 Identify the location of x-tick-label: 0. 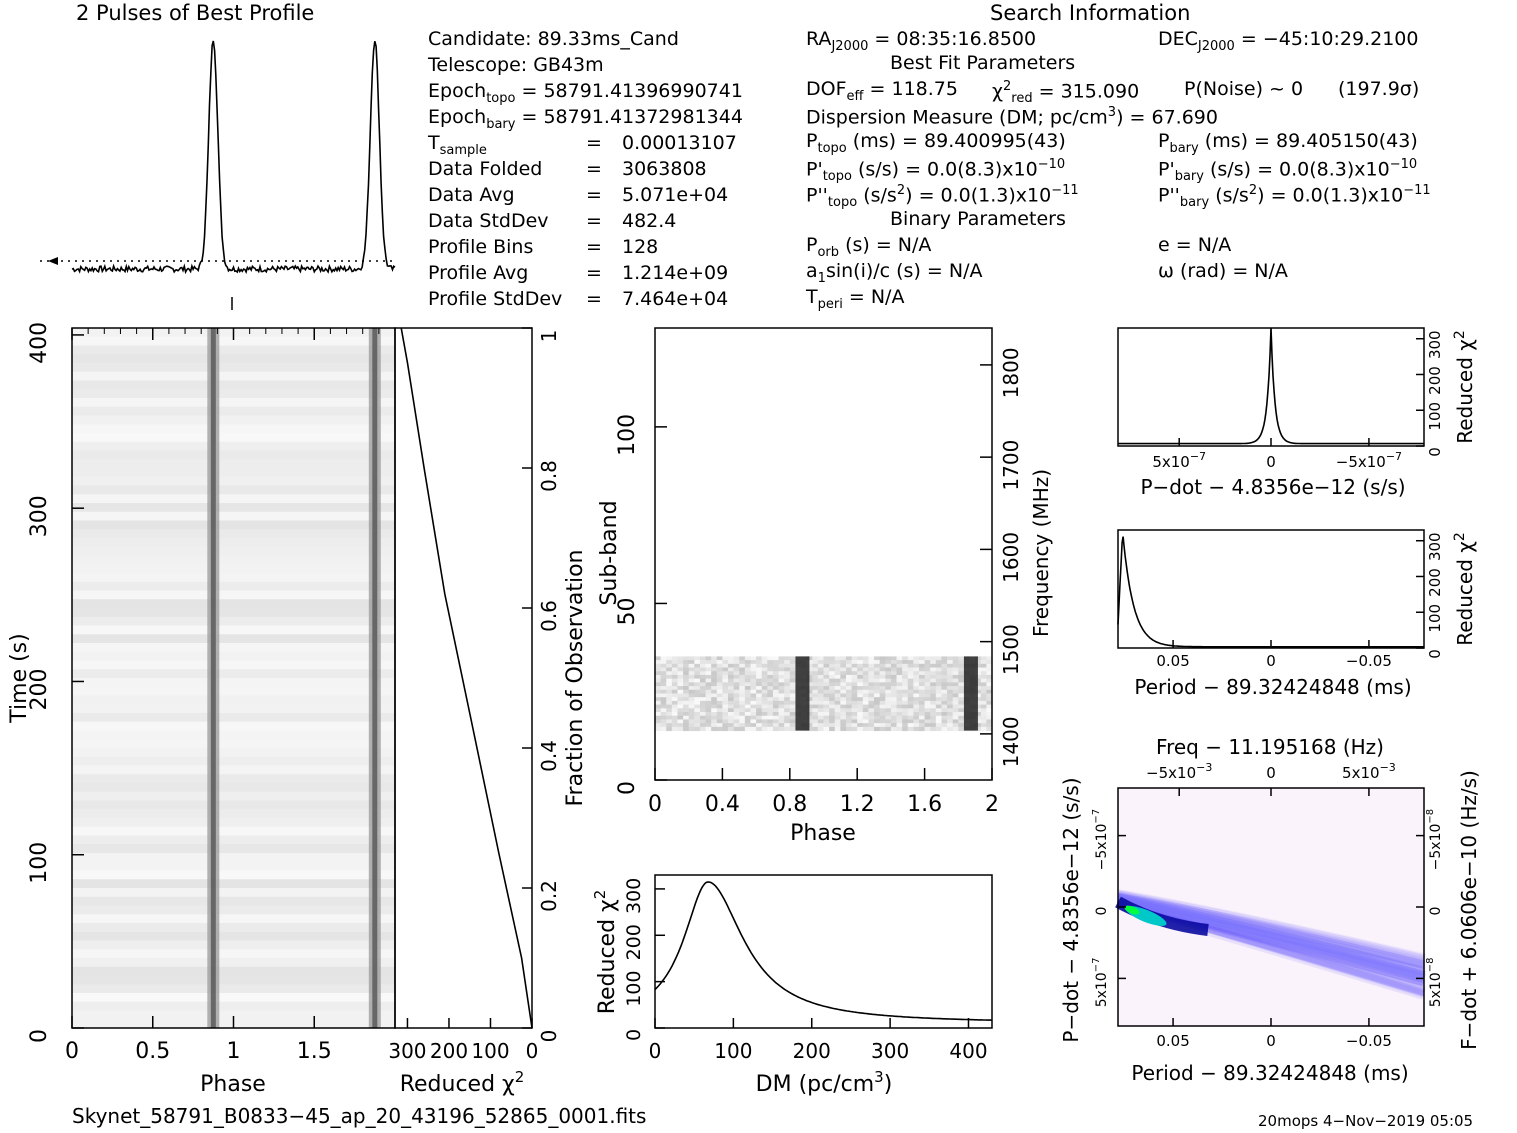
(655, 804).